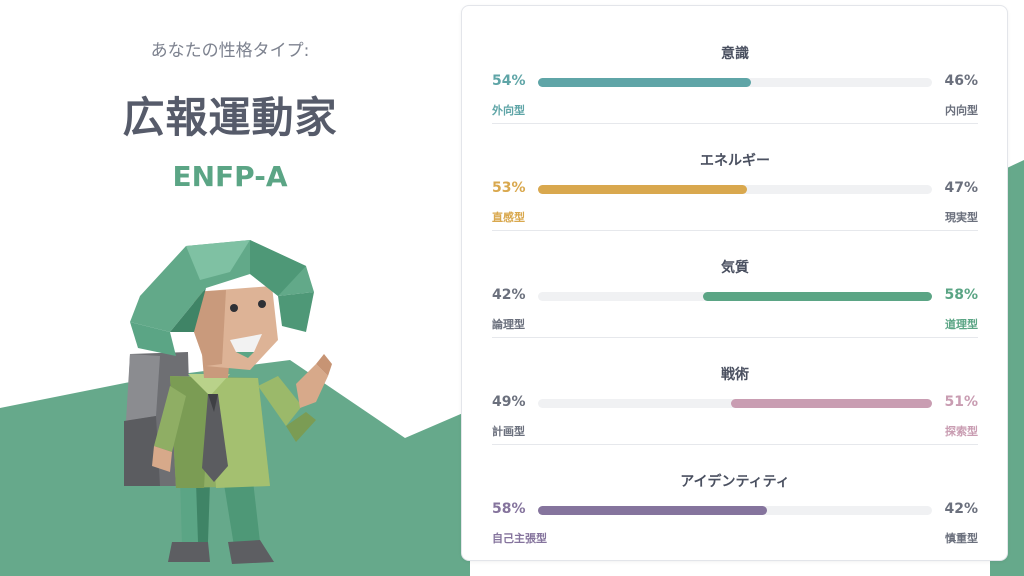  Describe the element at coordinates (961, 217) in the screenshot. I see `right-label: 現実型` at that location.